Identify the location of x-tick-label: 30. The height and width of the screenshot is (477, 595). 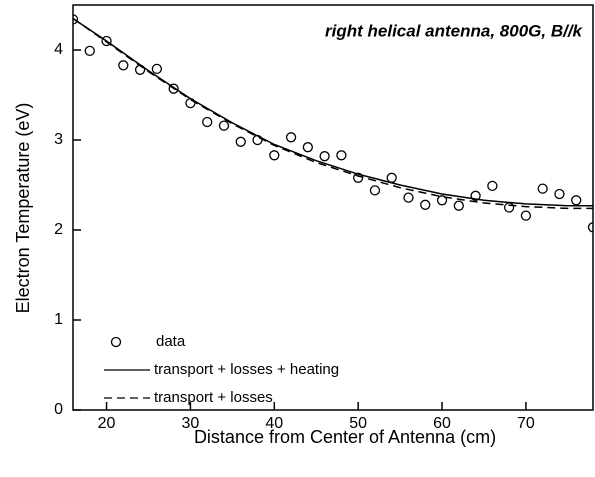
(191, 423).